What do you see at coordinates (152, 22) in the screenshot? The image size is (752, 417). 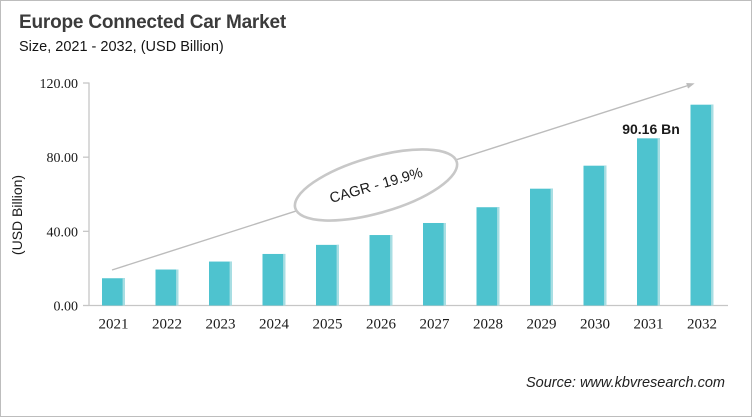 I see `chart-title: Europe Connected Car Market` at bounding box center [152, 22].